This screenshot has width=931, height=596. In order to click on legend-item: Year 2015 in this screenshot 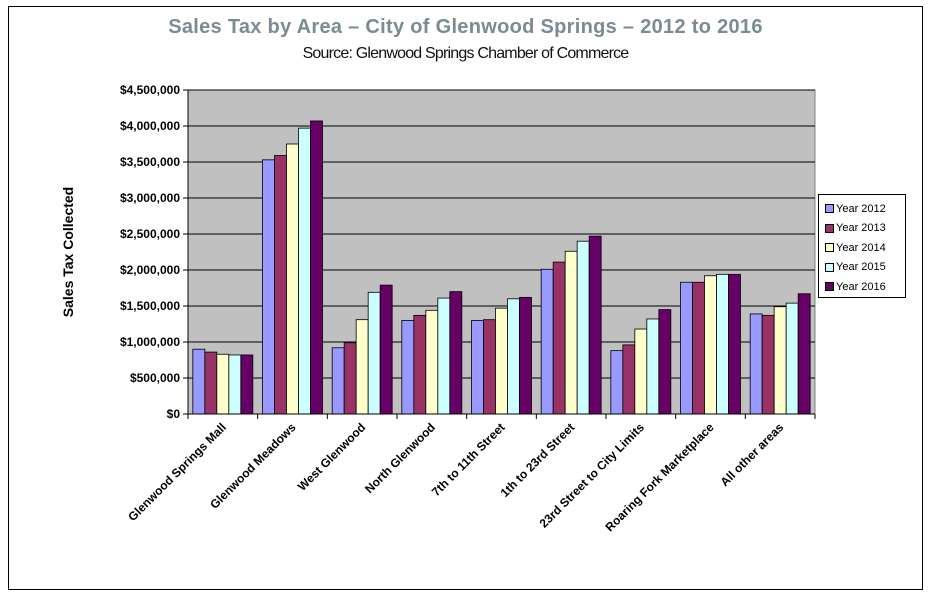, I will do `click(865, 268)`.